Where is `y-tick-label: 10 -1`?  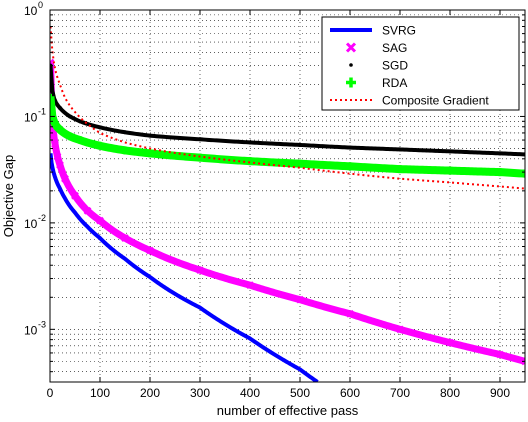 y-tick-label: 10 -1 is located at coordinates (35, 115).